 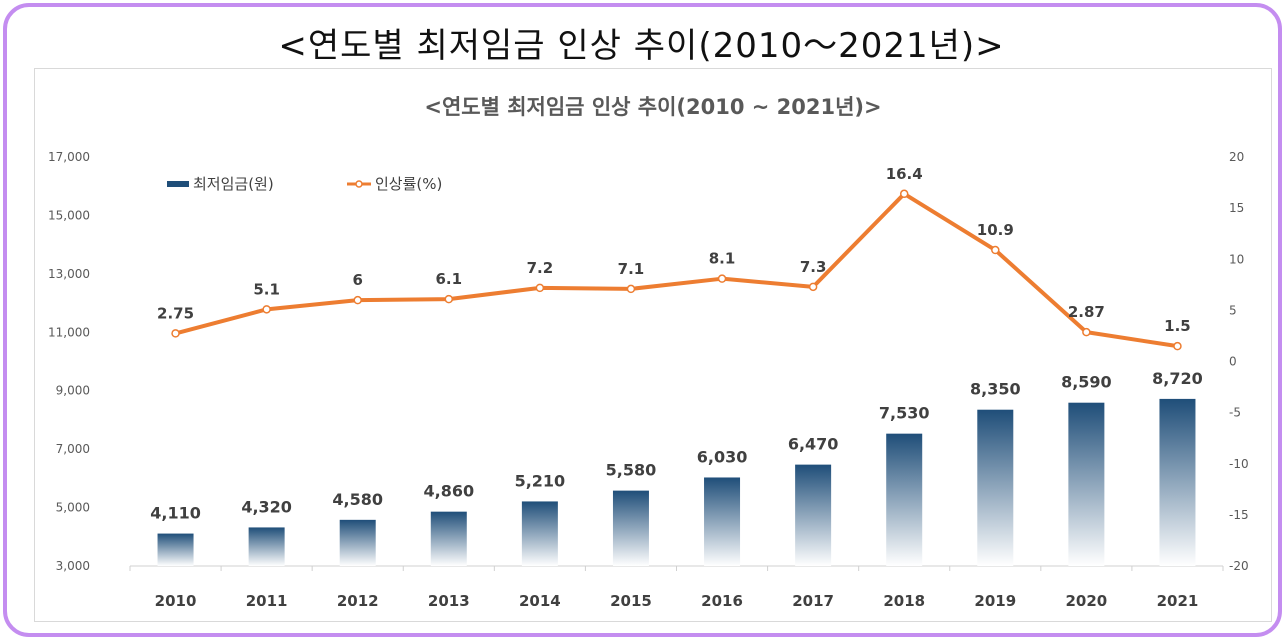 What do you see at coordinates (813, 601) in the screenshot?
I see `x-tick-label: 2017` at bounding box center [813, 601].